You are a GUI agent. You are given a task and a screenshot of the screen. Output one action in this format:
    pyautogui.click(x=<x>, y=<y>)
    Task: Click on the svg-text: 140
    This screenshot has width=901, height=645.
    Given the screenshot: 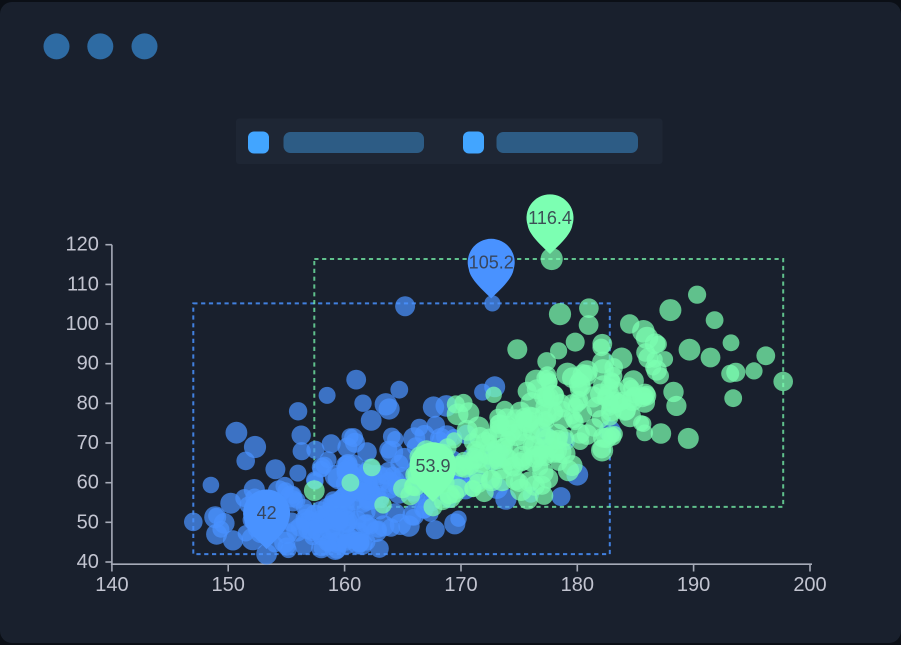 What is the action you would take?
    pyautogui.click(x=111, y=585)
    